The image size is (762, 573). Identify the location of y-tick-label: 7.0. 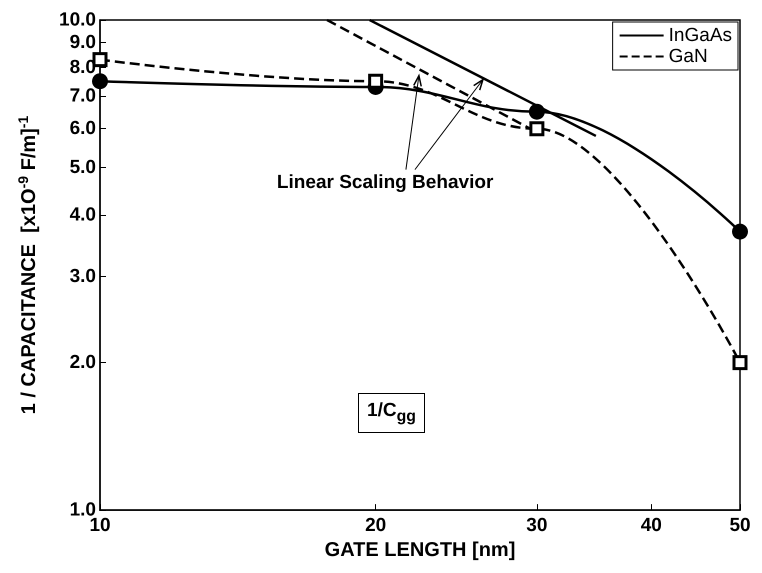
(83, 95).